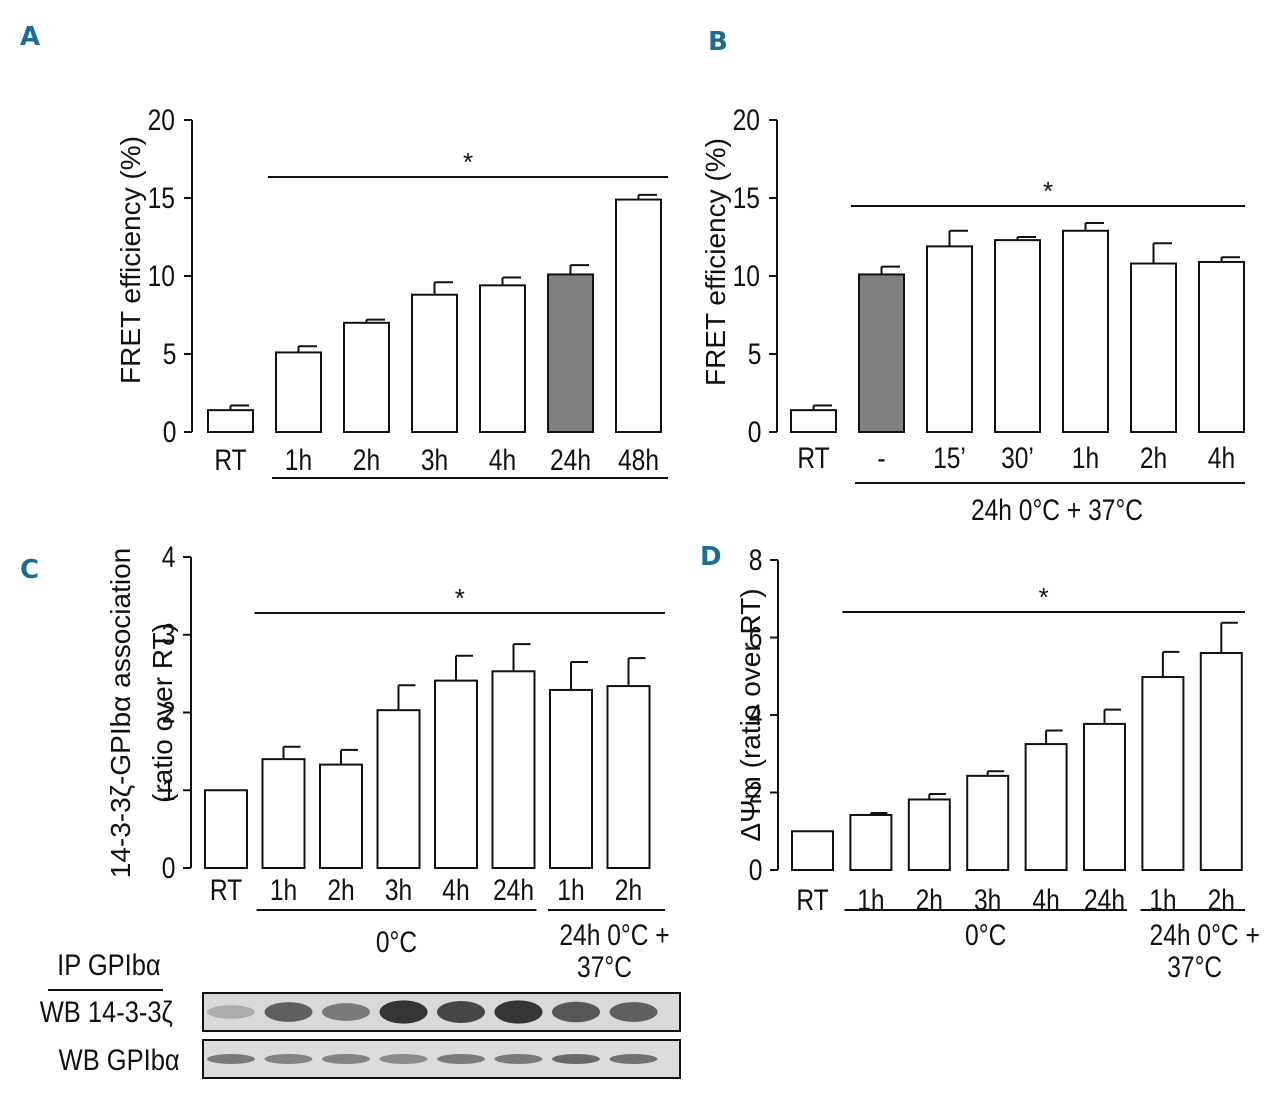 This screenshot has width=1280, height=1097. What do you see at coordinates (1017, 458) in the screenshot?
I see `x-tick-label-b: 30’` at bounding box center [1017, 458].